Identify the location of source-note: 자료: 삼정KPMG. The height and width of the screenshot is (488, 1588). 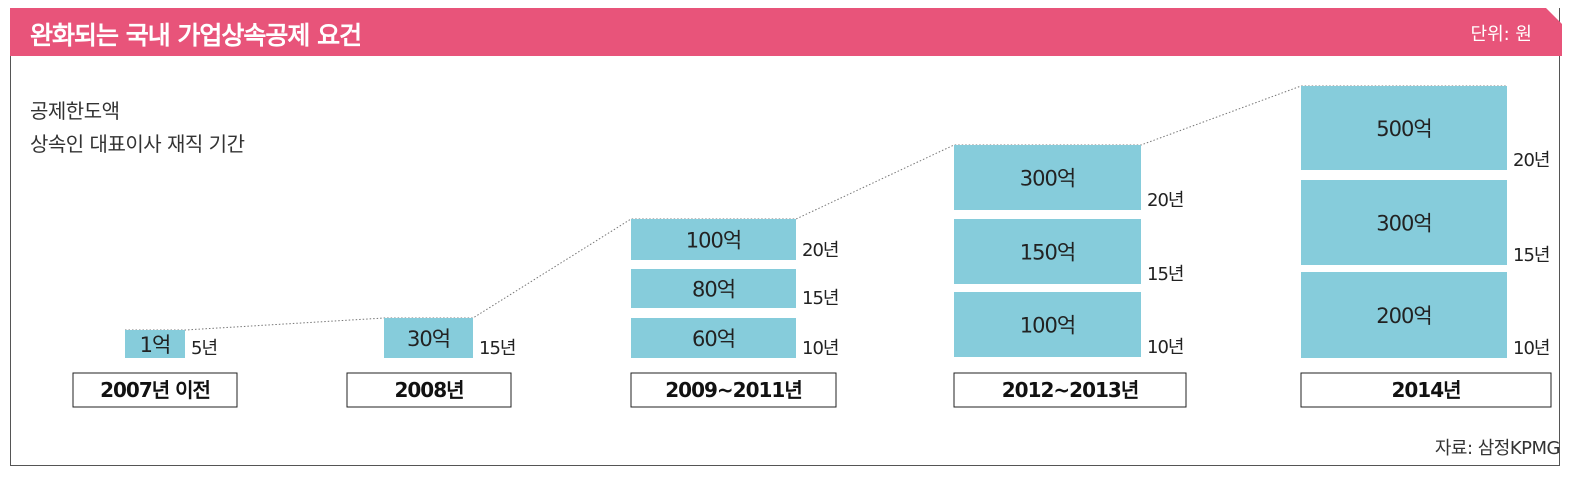
(1497, 448).